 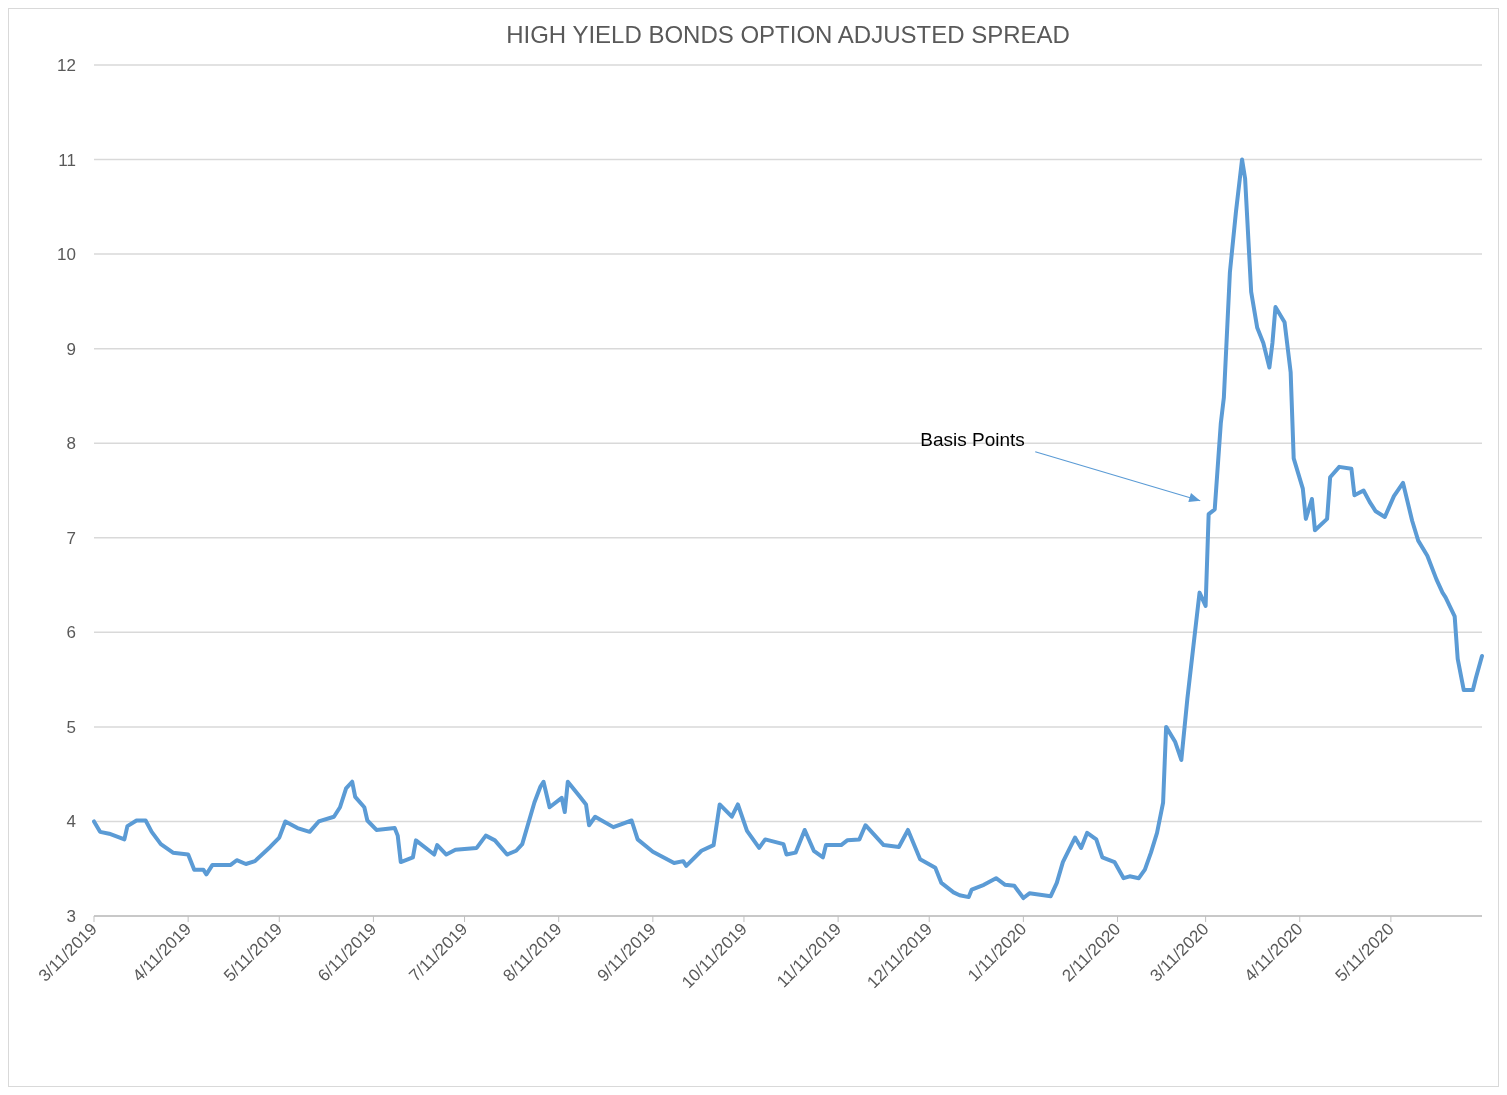 What do you see at coordinates (788, 34) in the screenshot?
I see `chart-title: HIGH YIELD BONDS OPTION ADJUSTED SPREAD` at bounding box center [788, 34].